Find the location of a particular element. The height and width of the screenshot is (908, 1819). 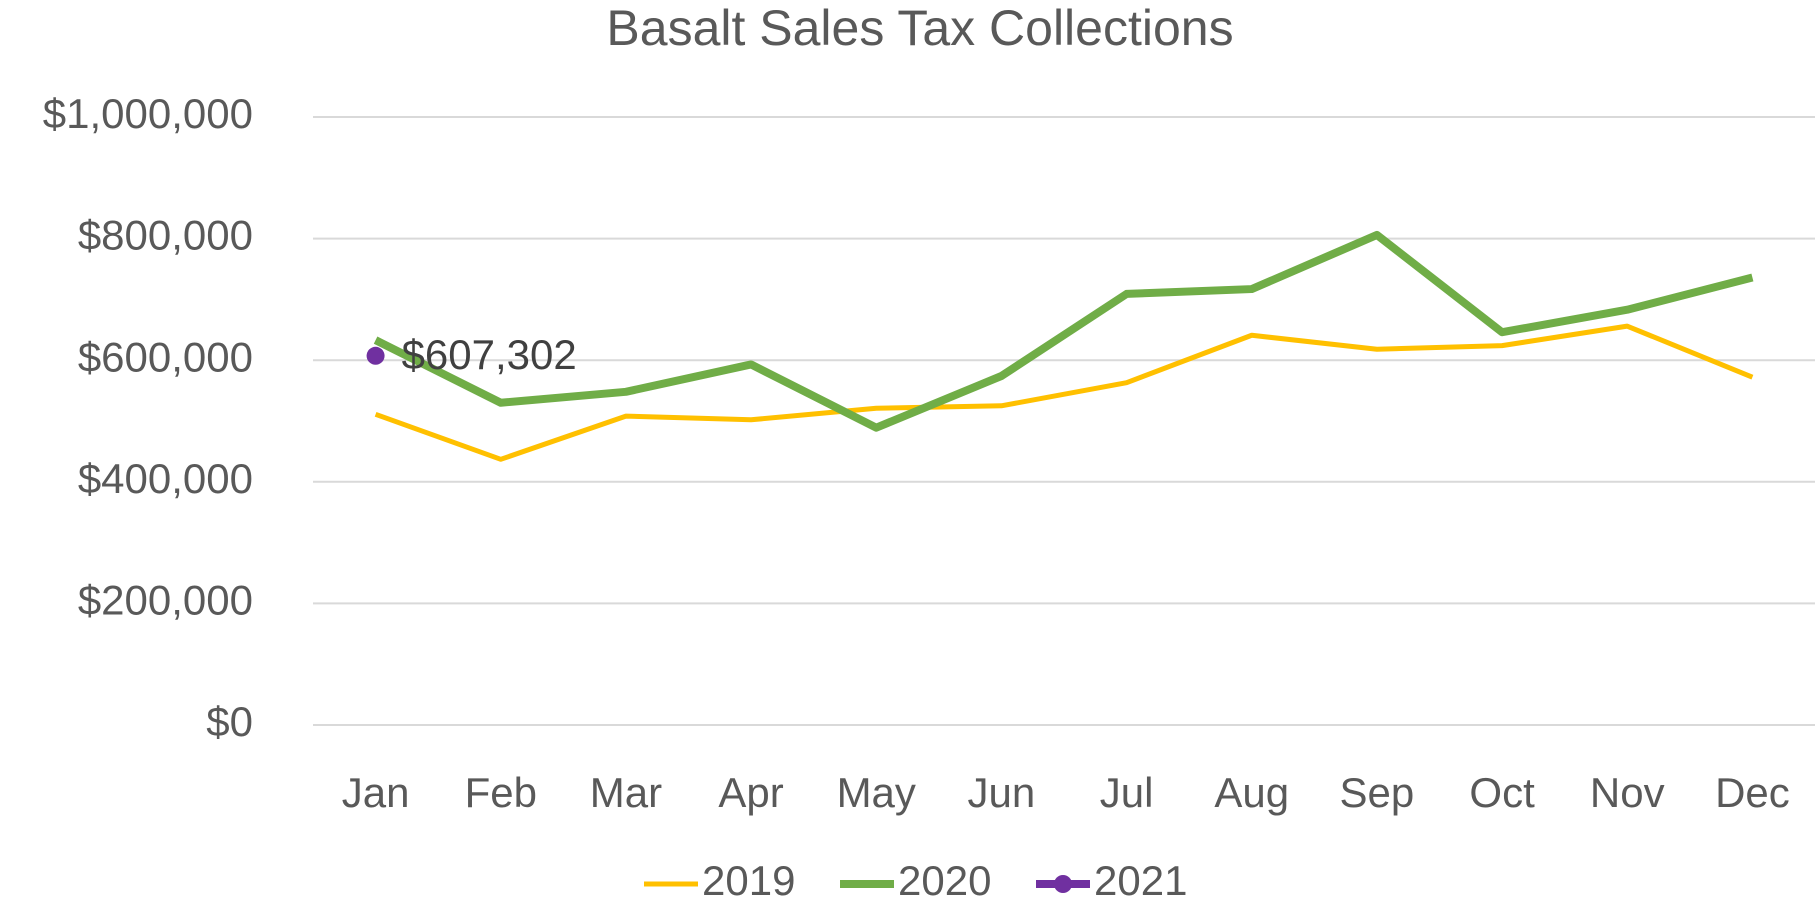

x-tick-label: Feb is located at coordinates (501, 792).